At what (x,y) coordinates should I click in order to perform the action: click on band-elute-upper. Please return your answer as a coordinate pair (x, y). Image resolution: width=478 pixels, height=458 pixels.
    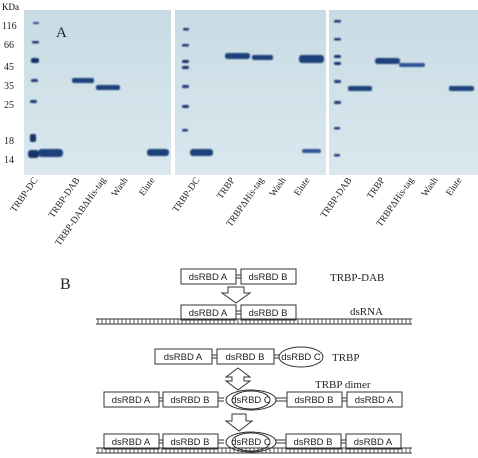
    Looking at the image, I should click on (311, 59).